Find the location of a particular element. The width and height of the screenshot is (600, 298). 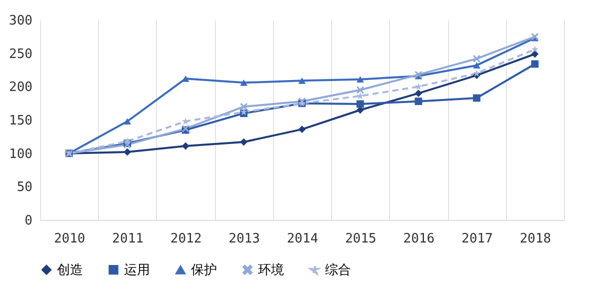

x-tick-label: 2014 is located at coordinates (302, 239).